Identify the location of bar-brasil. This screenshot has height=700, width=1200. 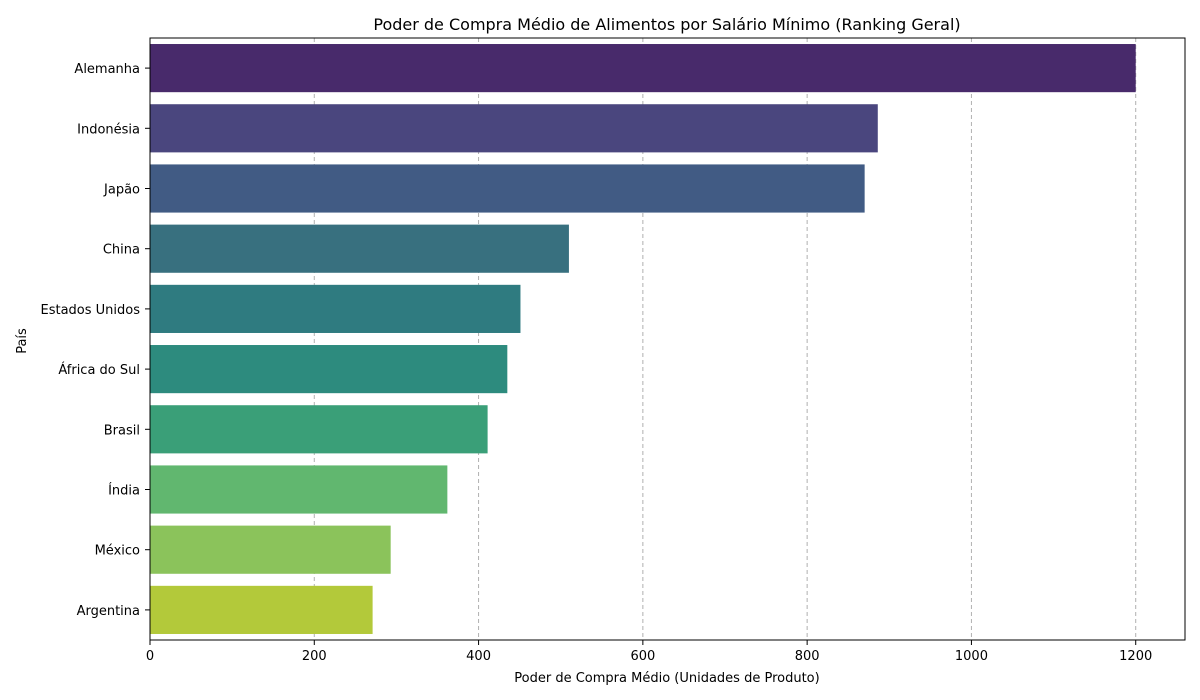
(319, 429).